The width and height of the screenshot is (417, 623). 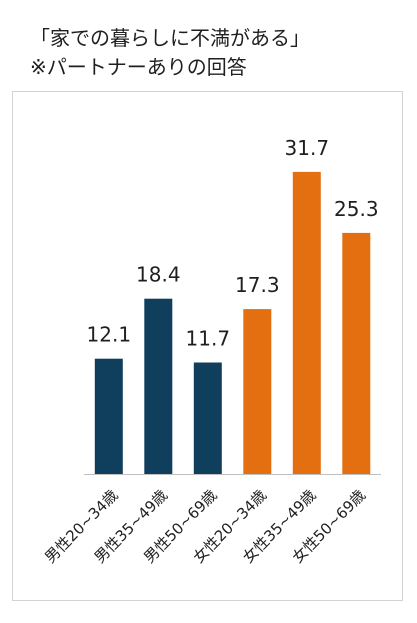 What do you see at coordinates (210, 53) in the screenshot?
I see `chart-title-block: 「家での暮らしに不満がある」 ※パートナーありの回答` at bounding box center [210, 53].